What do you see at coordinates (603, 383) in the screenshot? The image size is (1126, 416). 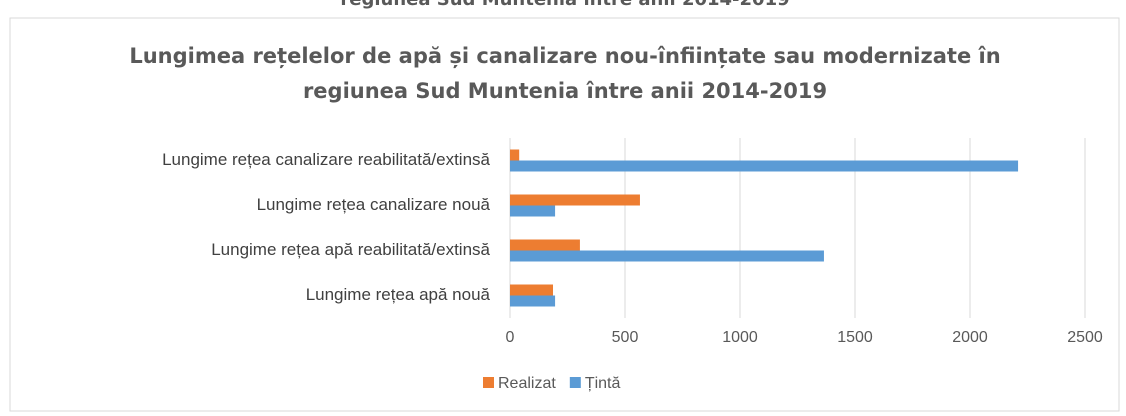 I see `legend-label: Țintă` at bounding box center [603, 383].